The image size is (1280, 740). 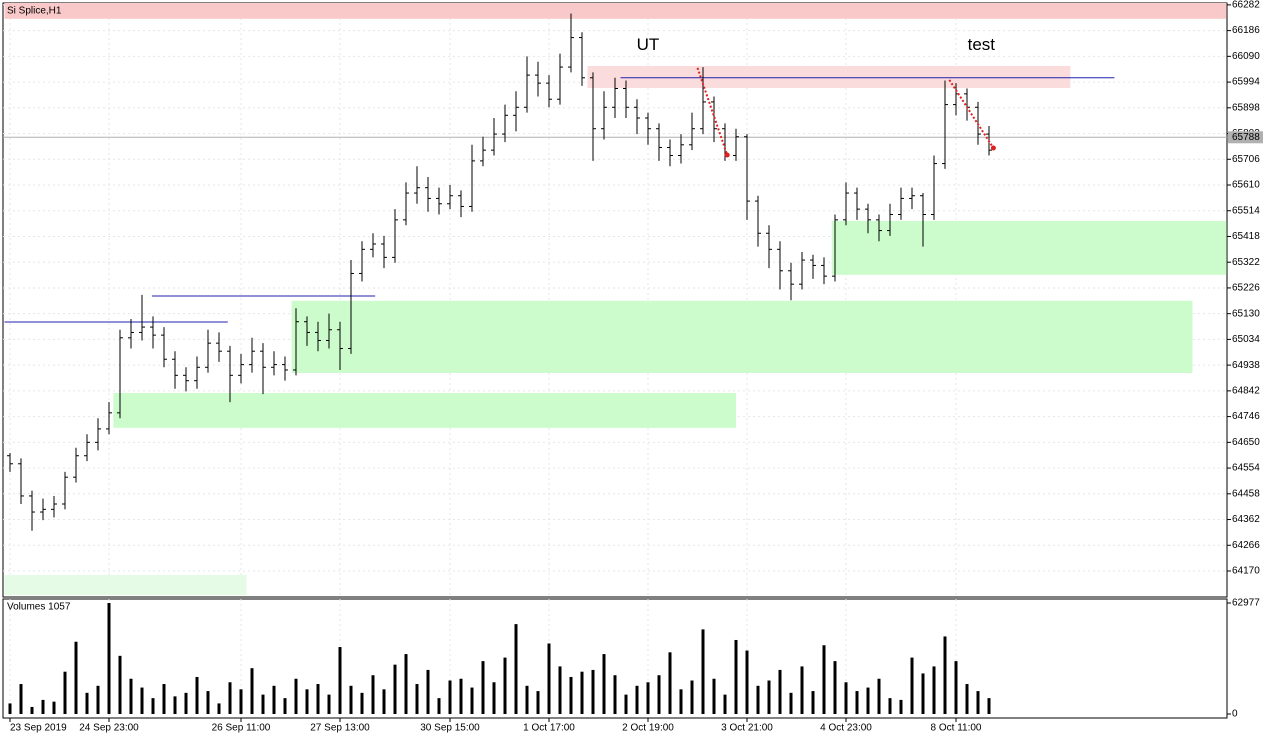 I want to click on x-tick-label: 26 Sep 11:00, so click(x=241, y=728).